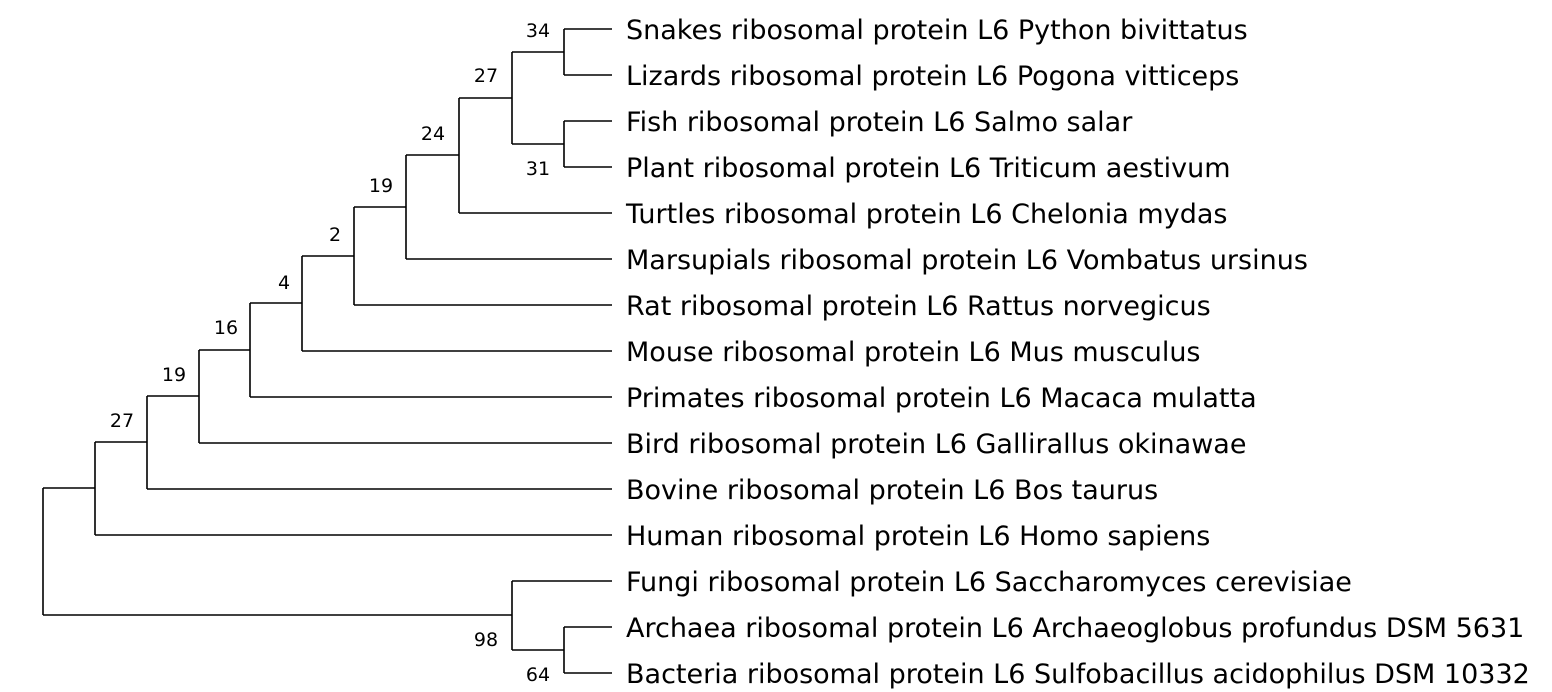  Describe the element at coordinates (538, 31) in the screenshot. I see `support-snakes-lizards: 34` at that location.